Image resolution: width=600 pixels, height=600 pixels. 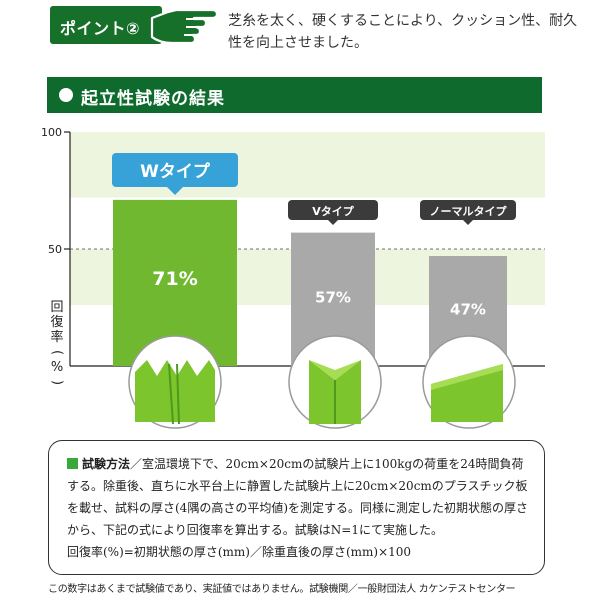 I want to click on section-title-bar: 起立性試験の結果, so click(x=294, y=95).